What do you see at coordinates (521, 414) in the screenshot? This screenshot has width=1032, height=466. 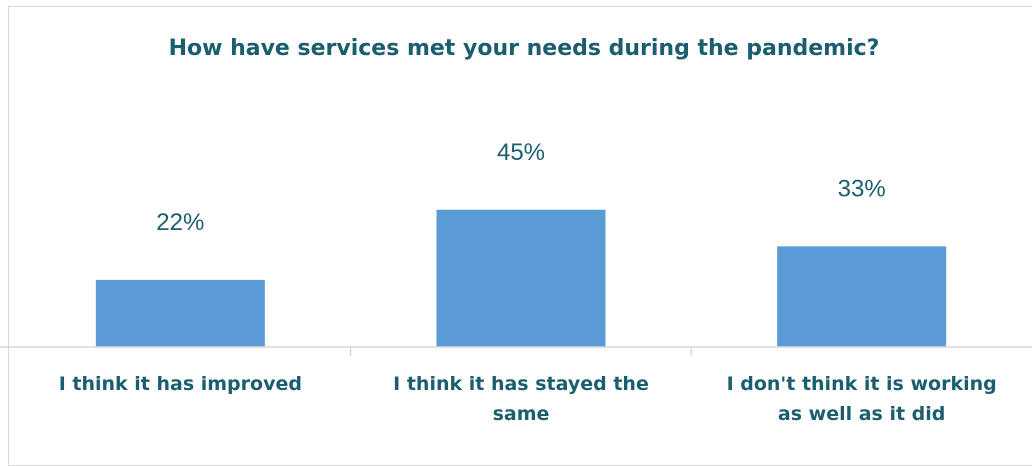 I see `category-label: same` at bounding box center [521, 414].